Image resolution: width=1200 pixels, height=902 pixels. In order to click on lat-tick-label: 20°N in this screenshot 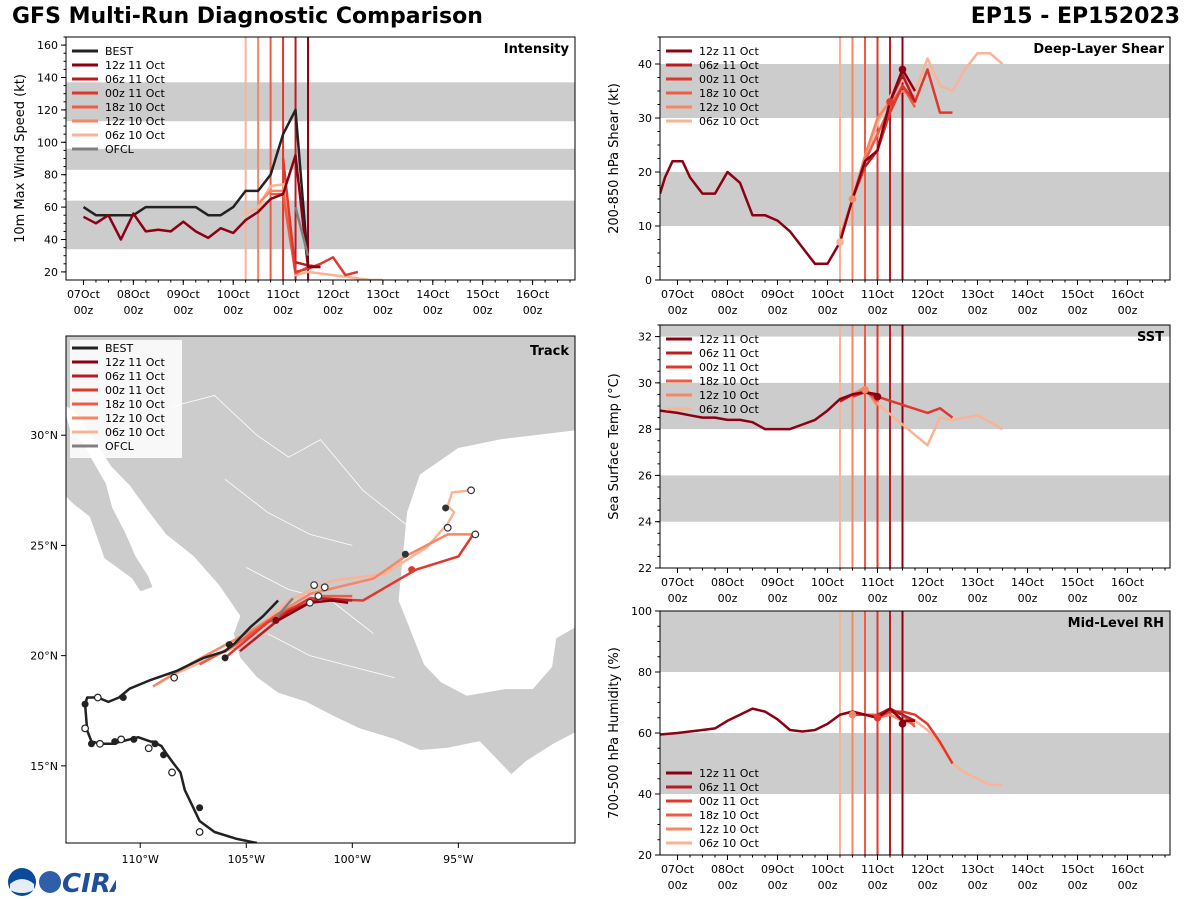, I will do `click(44, 656)`.